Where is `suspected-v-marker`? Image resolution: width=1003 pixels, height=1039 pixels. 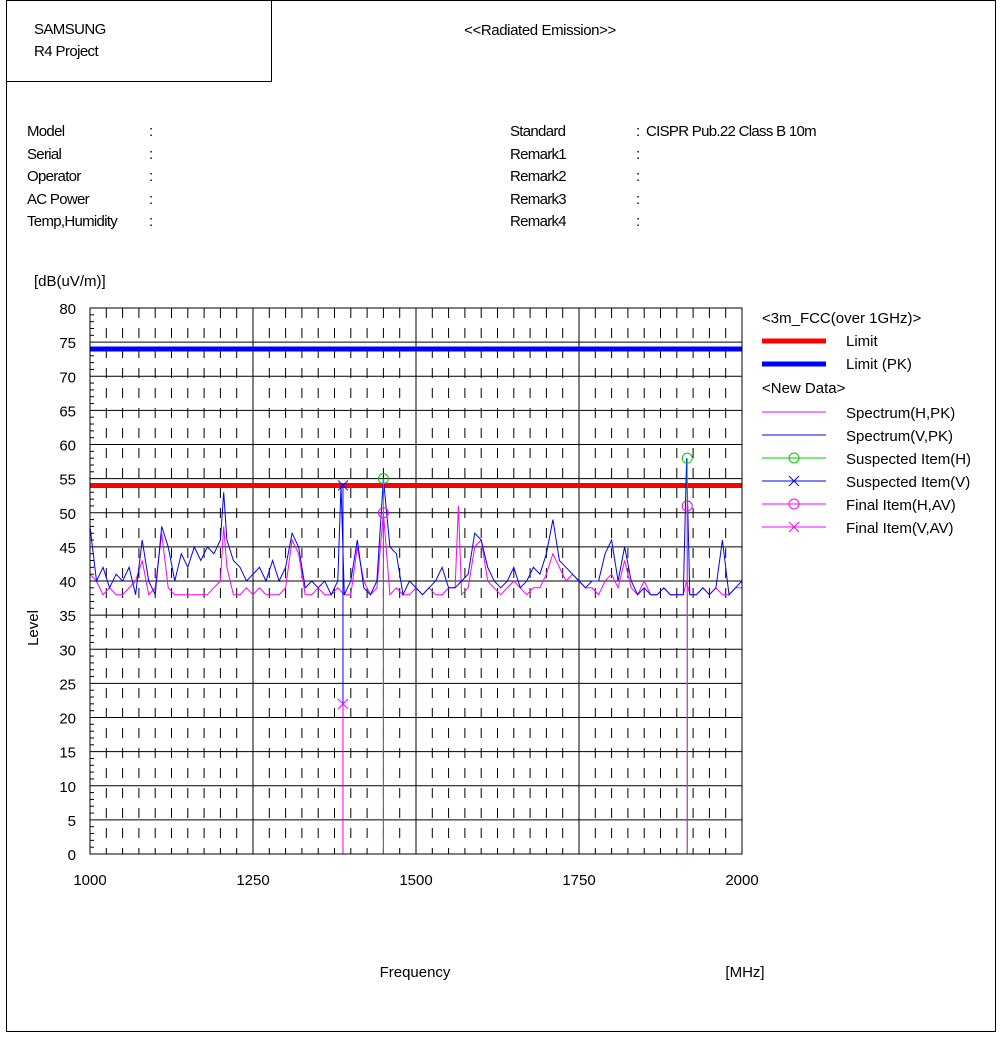
suspected-v-marker is located at coordinates (343, 485).